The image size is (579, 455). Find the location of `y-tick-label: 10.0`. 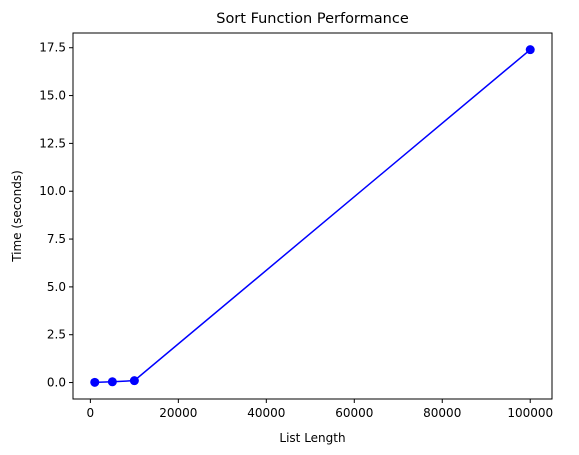

y-tick-label: 10.0 is located at coordinates (52, 191).